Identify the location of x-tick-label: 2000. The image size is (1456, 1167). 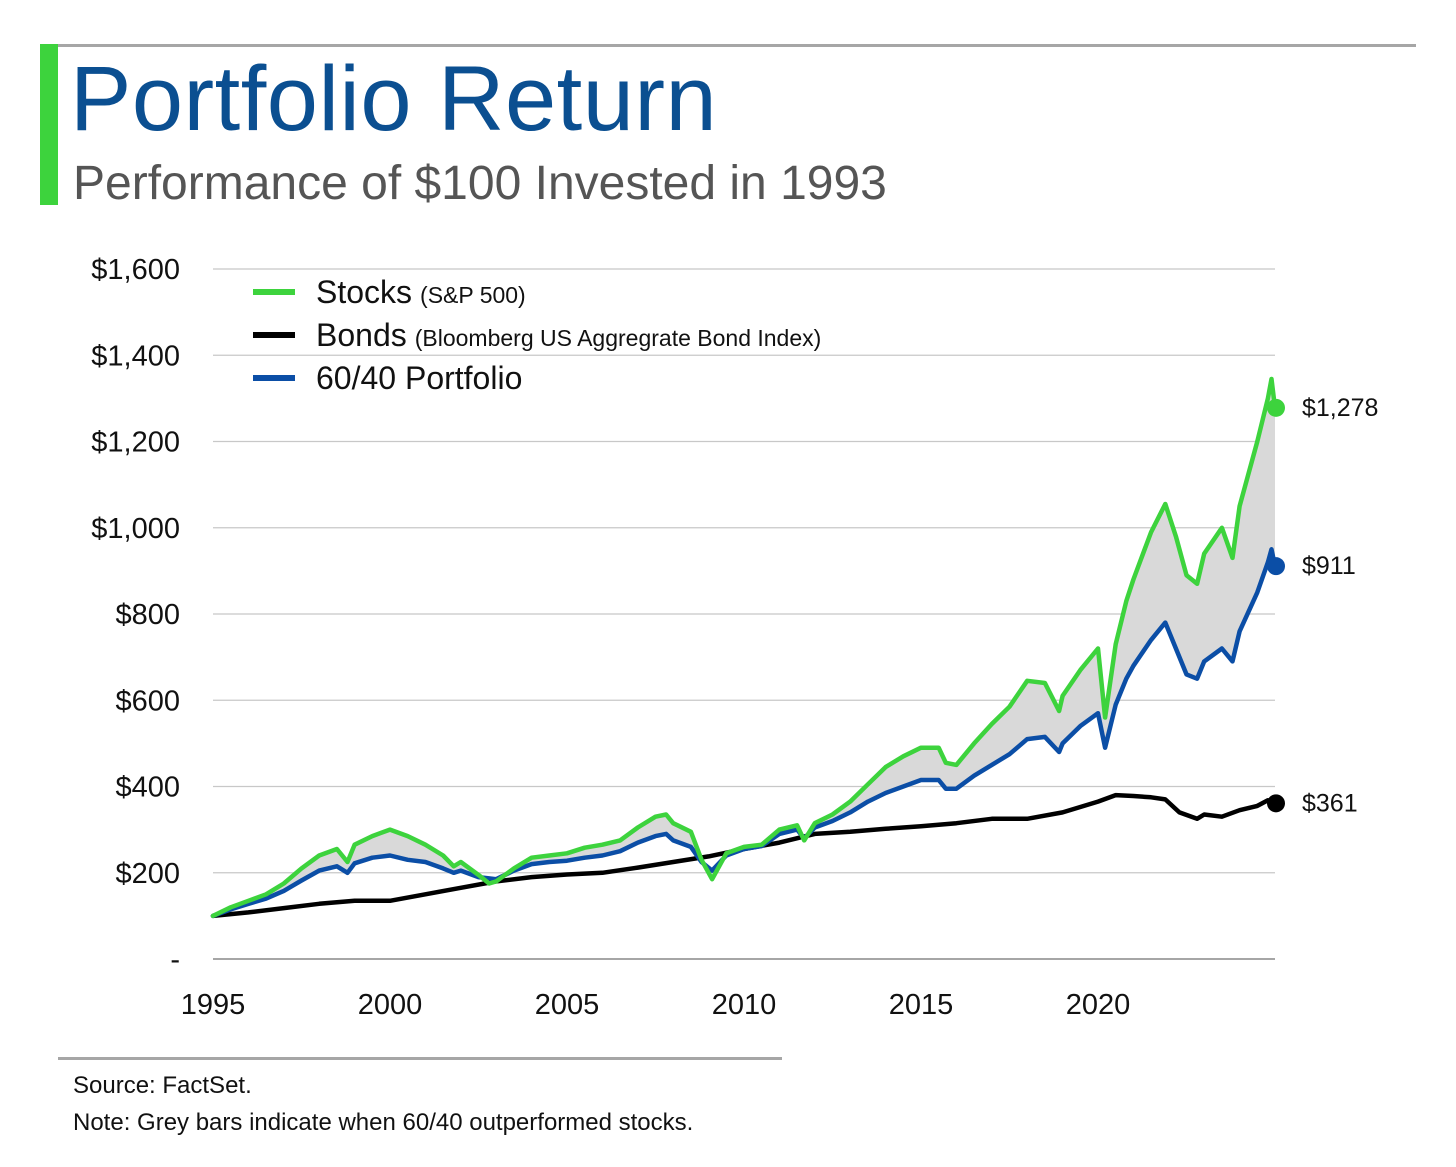
(390, 1005).